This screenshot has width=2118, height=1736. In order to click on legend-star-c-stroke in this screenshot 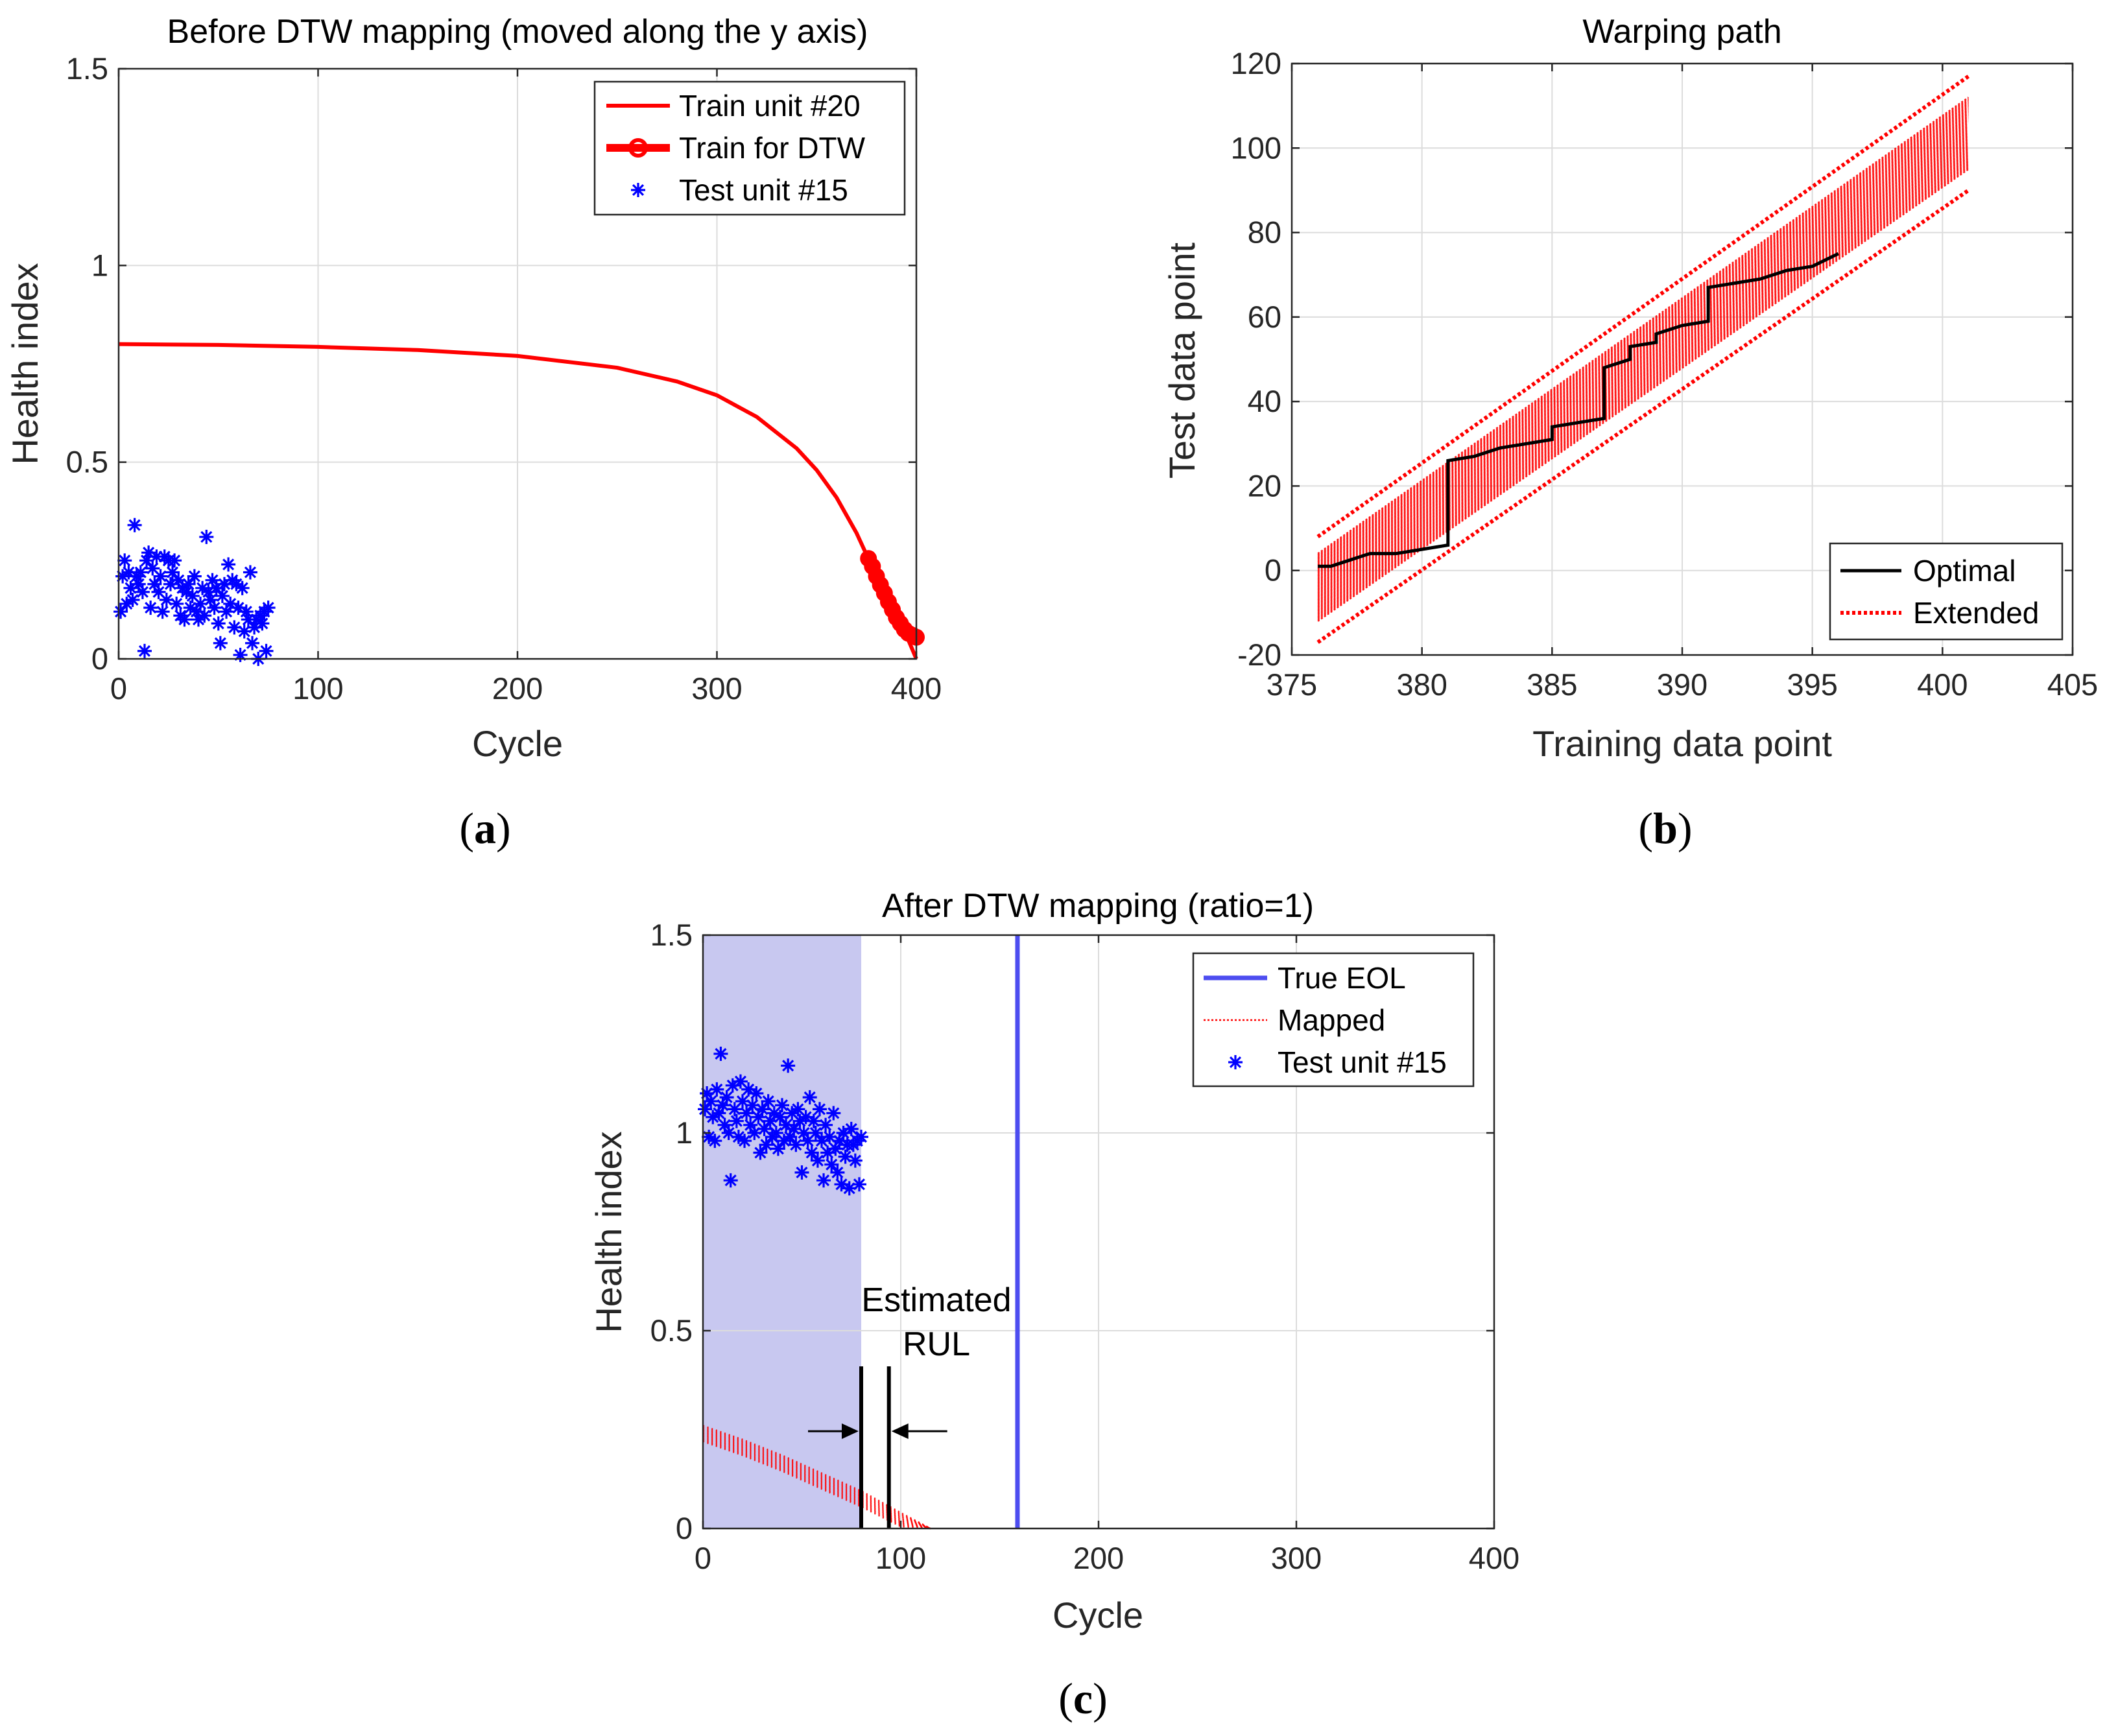, I will do `click(1236, 1062)`.